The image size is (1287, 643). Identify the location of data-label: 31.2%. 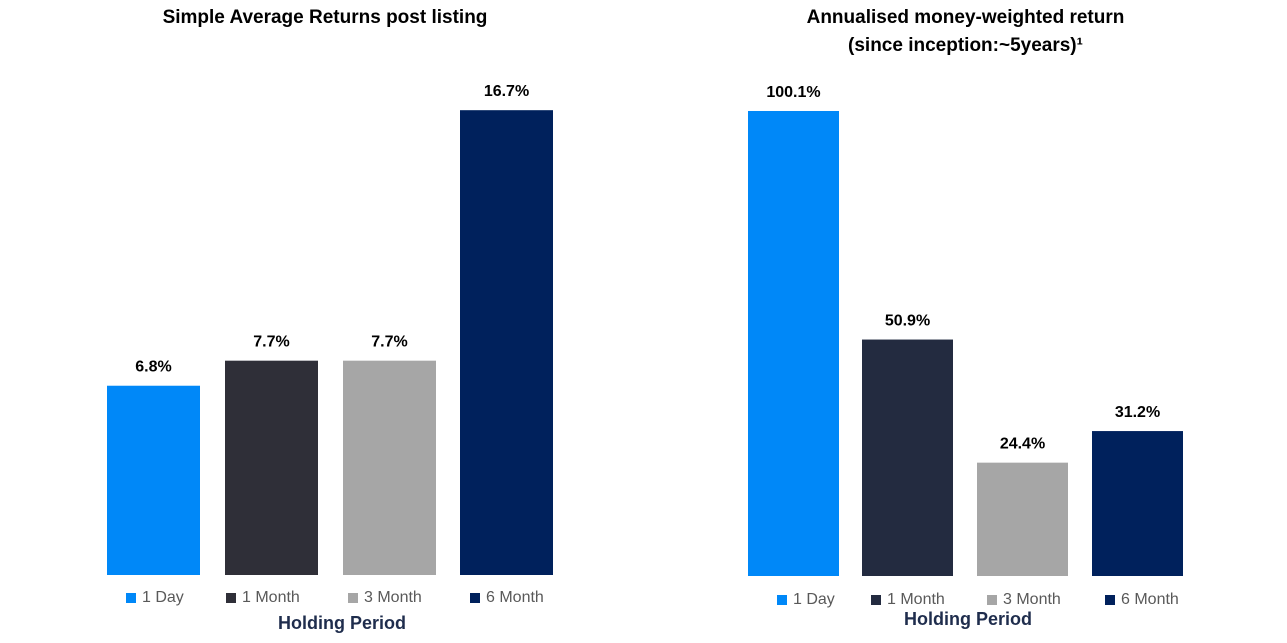
(1137, 412).